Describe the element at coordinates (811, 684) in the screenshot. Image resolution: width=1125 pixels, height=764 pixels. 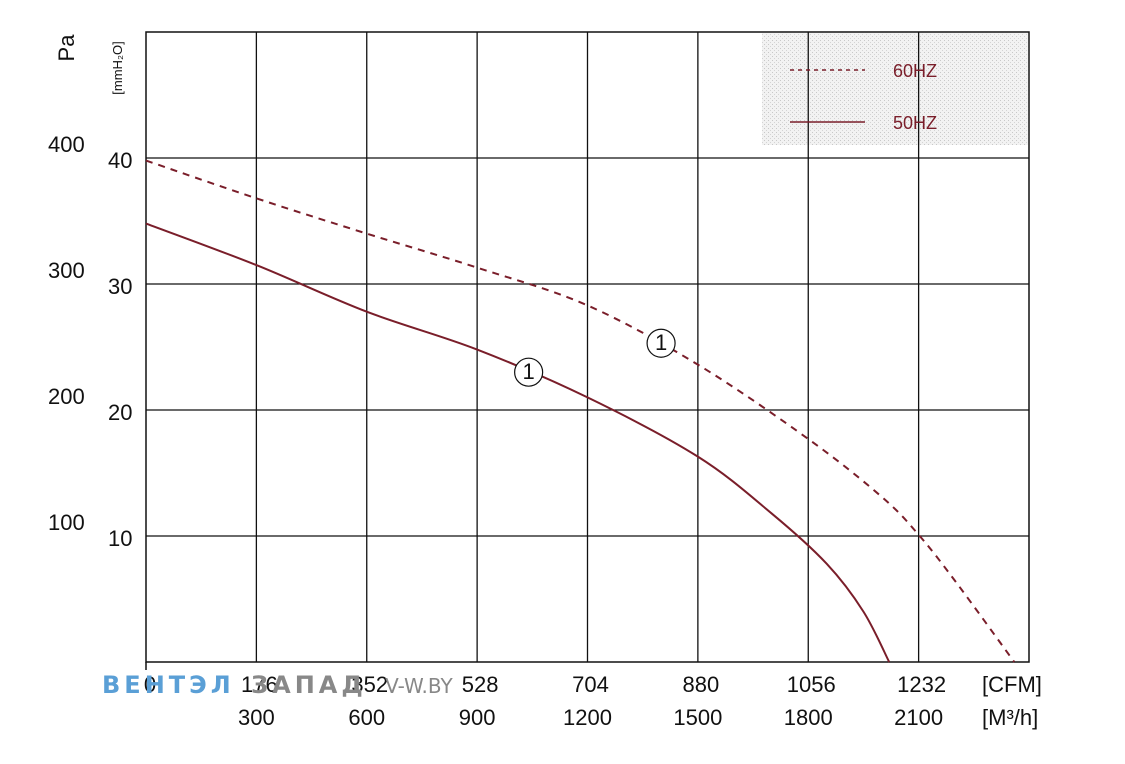
I see `x-tick-label-cfm: 1056` at that location.